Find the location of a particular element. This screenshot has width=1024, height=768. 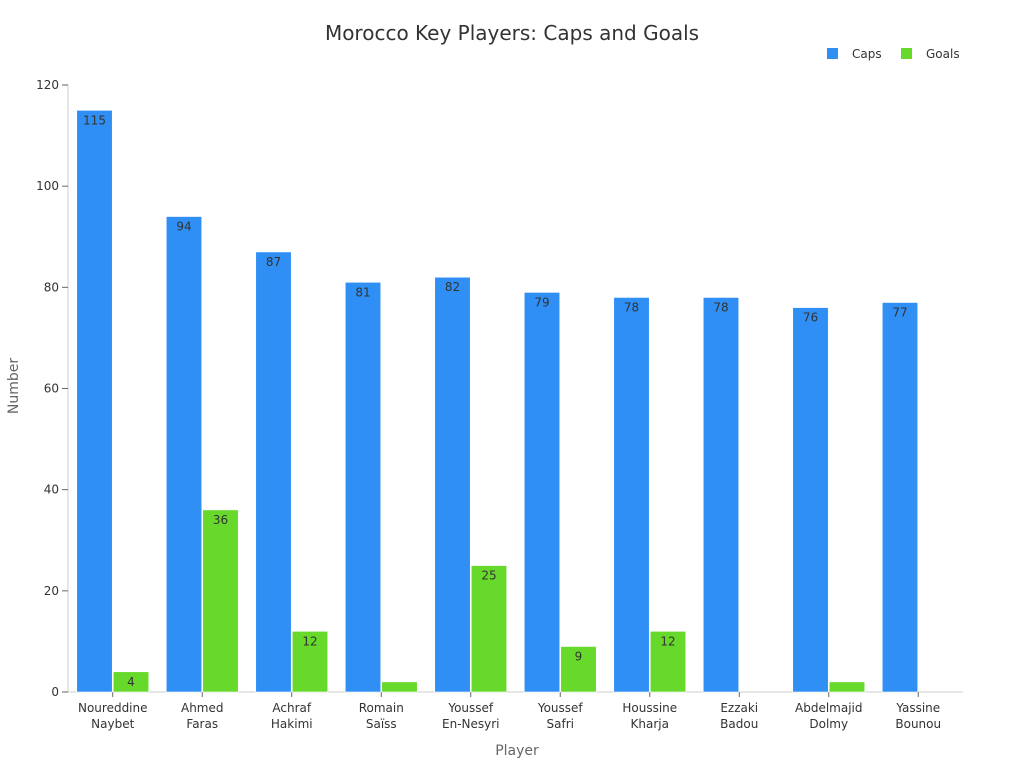

data-label-caps: 79 is located at coordinates (541, 302).